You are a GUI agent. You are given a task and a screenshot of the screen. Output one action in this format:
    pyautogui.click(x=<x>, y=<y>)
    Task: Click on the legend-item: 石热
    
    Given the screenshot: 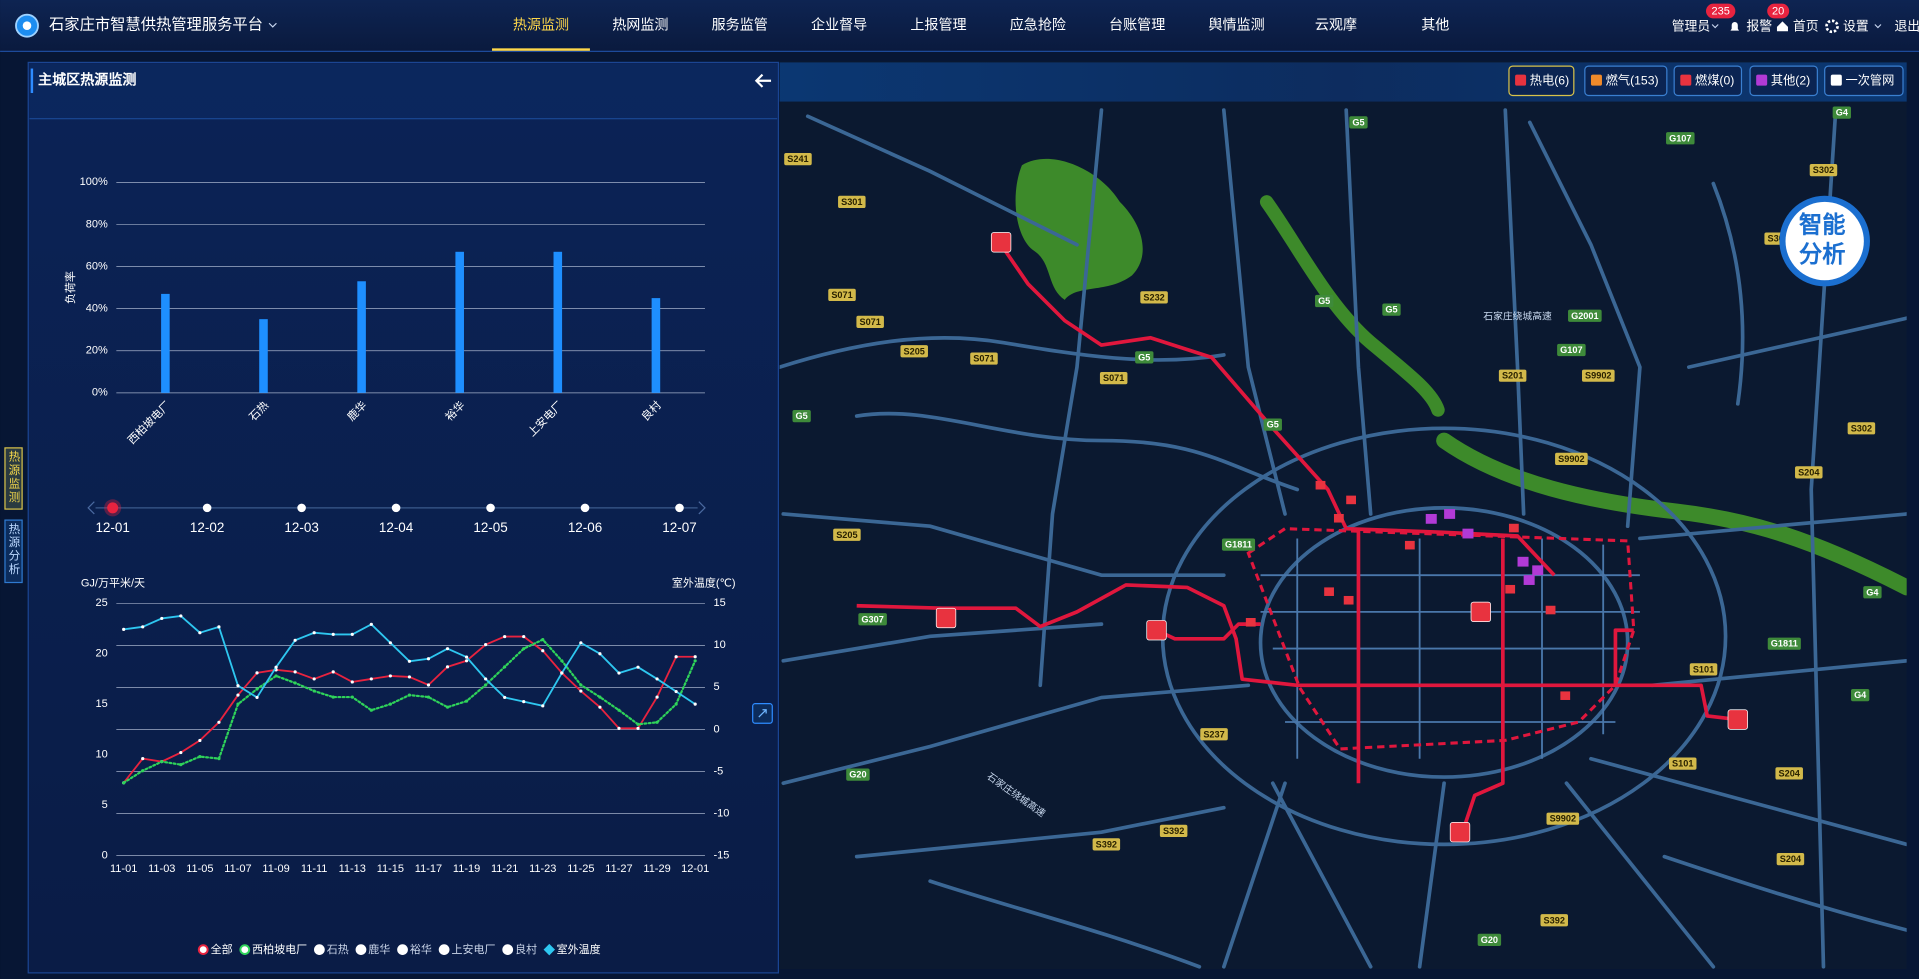 What is the action you would take?
    pyautogui.click(x=331, y=949)
    